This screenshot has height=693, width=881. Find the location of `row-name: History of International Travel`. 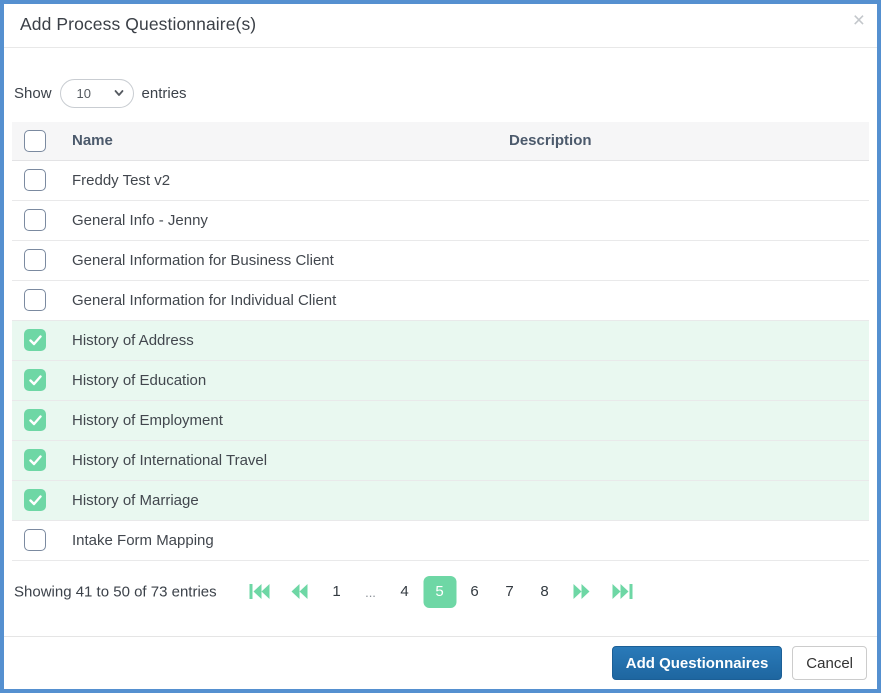

row-name: History of International Travel is located at coordinates (170, 460).